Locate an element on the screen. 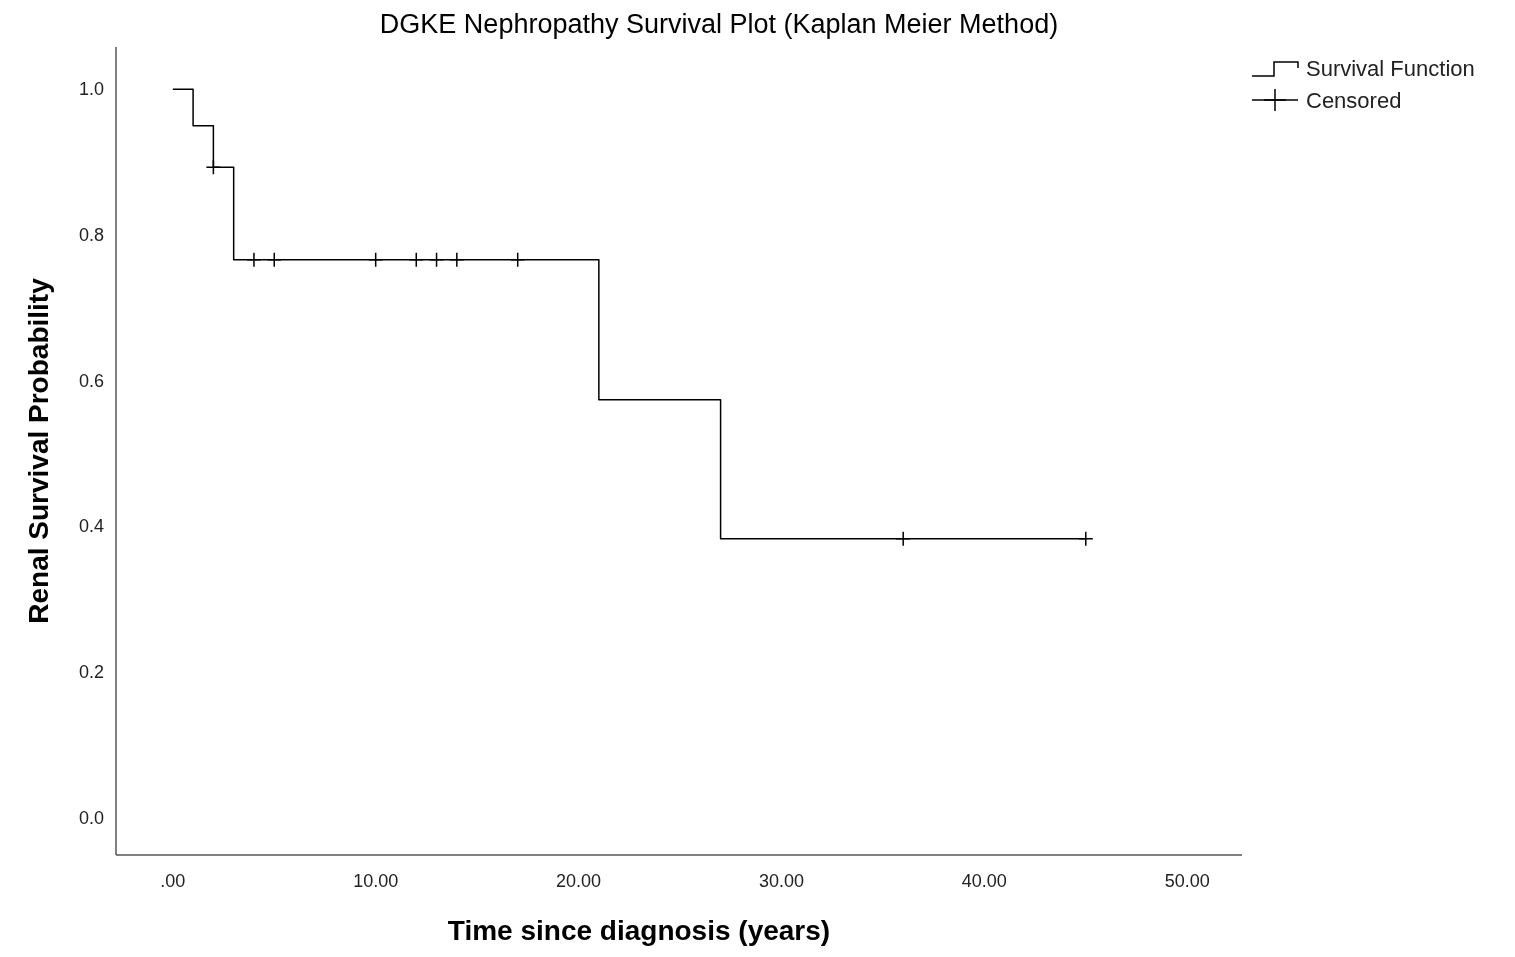  chart-title: DGKE Nephropathy Survival Plot (Kaplan Meier Method) is located at coordinates (719, 24).